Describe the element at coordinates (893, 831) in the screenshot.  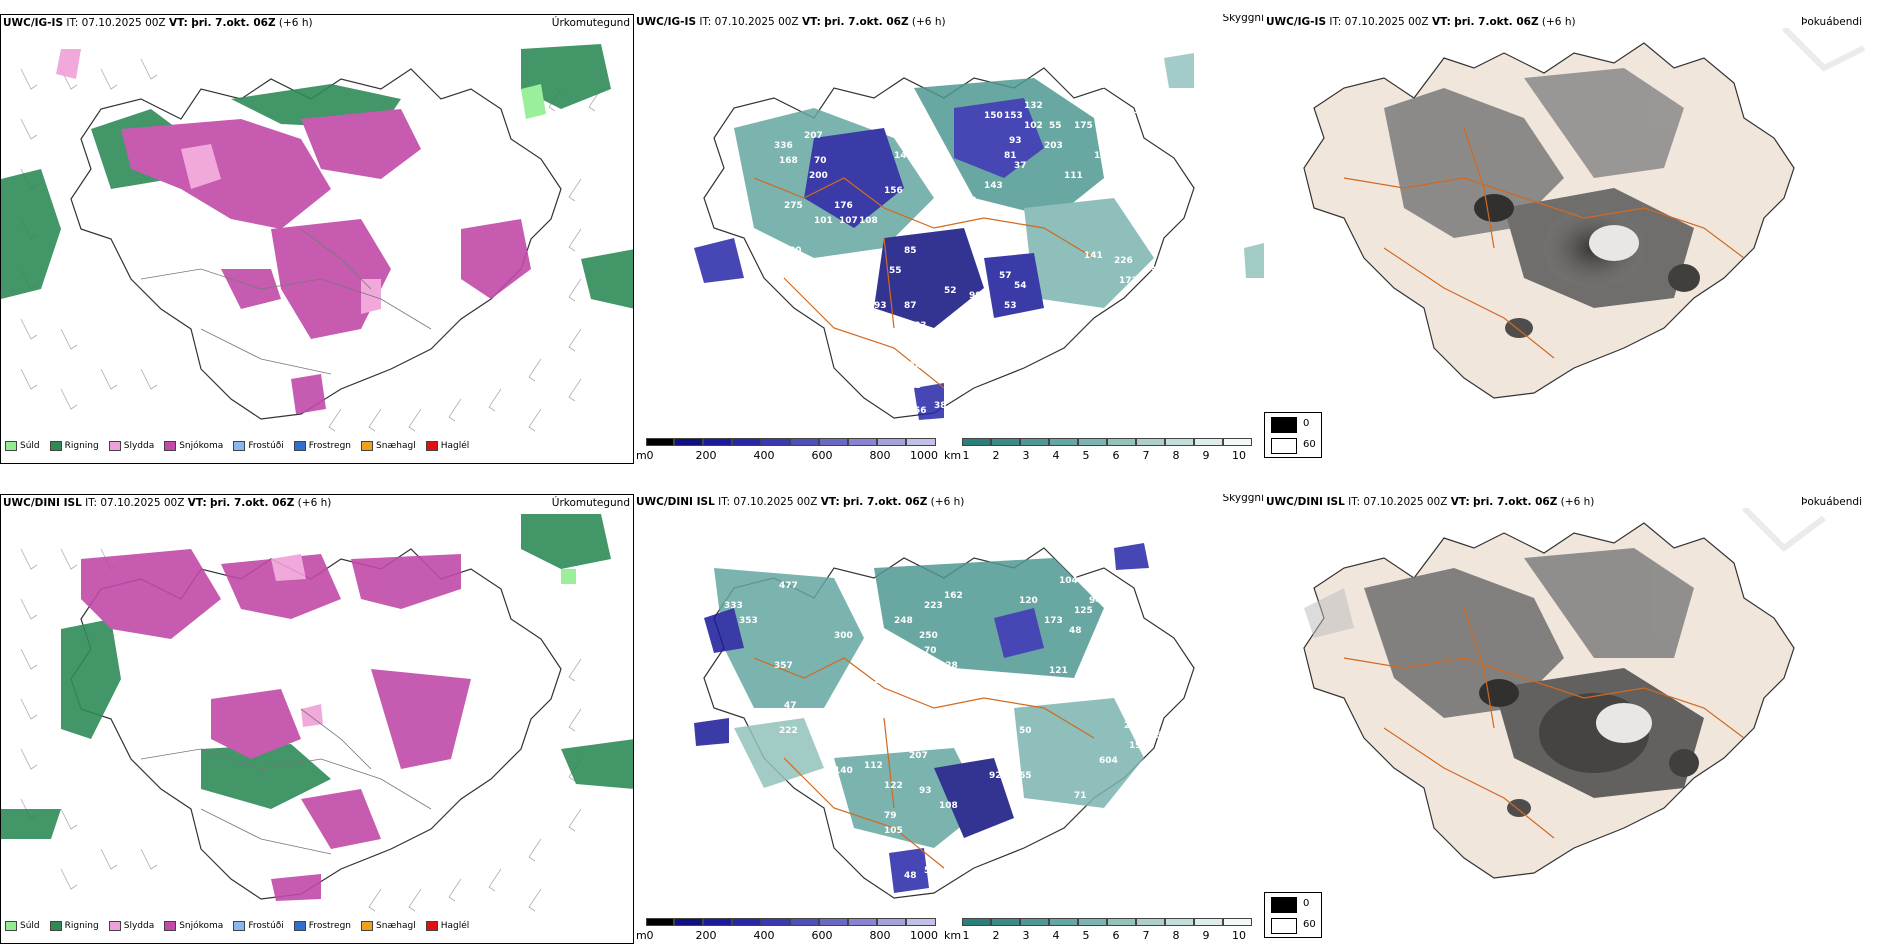
I see `svg-text: 105` at that location.